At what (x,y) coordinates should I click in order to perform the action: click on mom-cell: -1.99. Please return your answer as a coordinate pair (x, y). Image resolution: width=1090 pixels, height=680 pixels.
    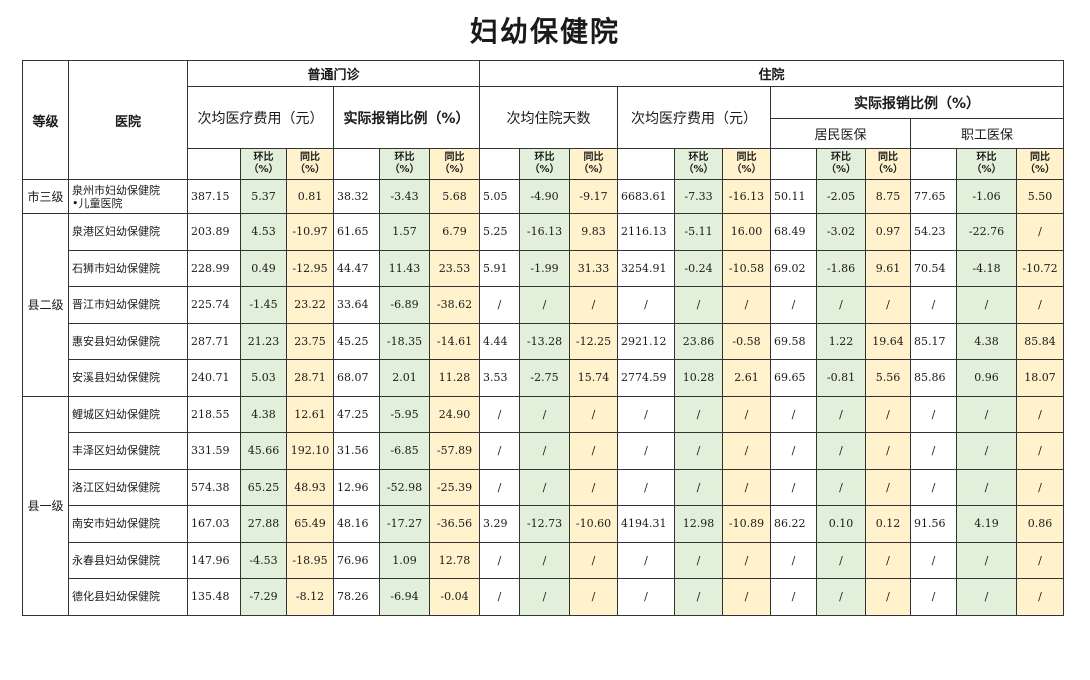
    Looking at the image, I should click on (544, 268).